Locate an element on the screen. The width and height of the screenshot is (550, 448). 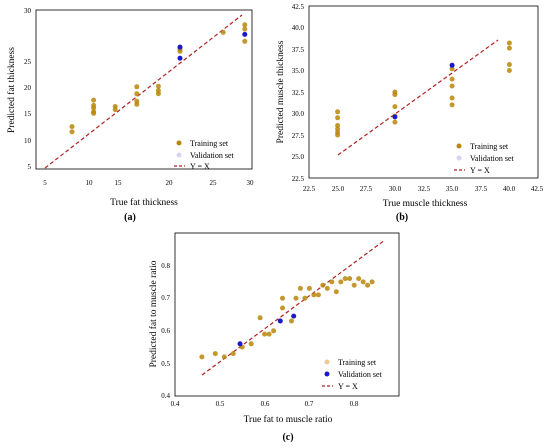
panel-label-c: (c) is located at coordinates (287, 437).